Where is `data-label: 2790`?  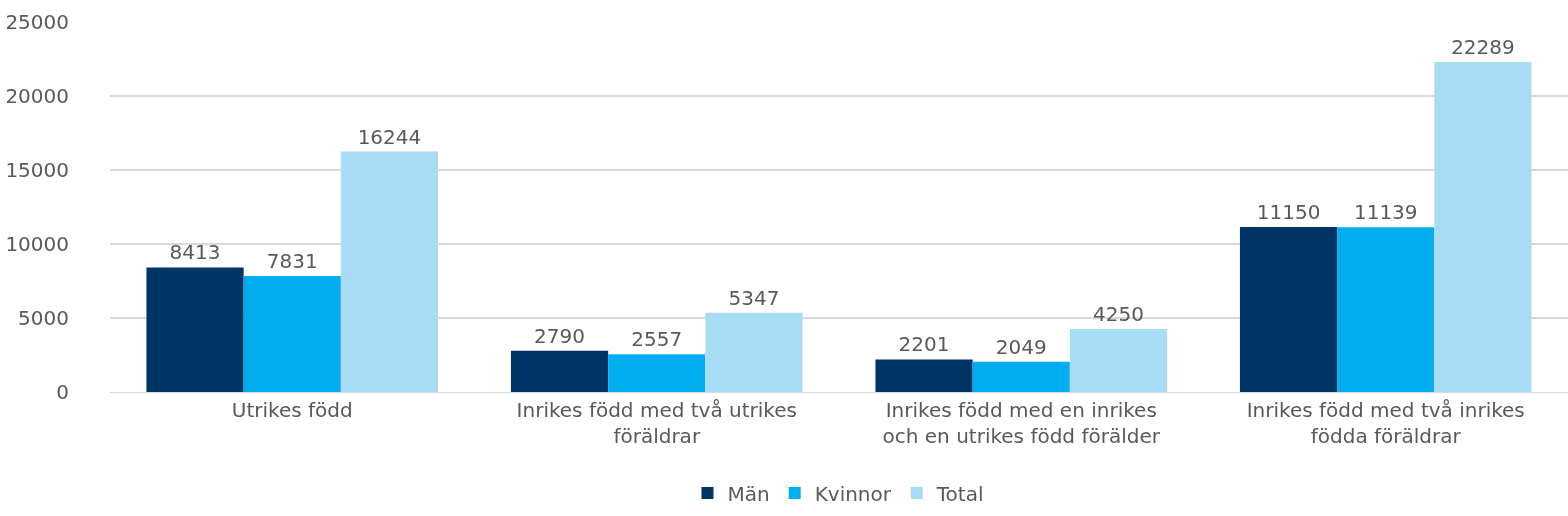 data-label: 2790 is located at coordinates (559, 335).